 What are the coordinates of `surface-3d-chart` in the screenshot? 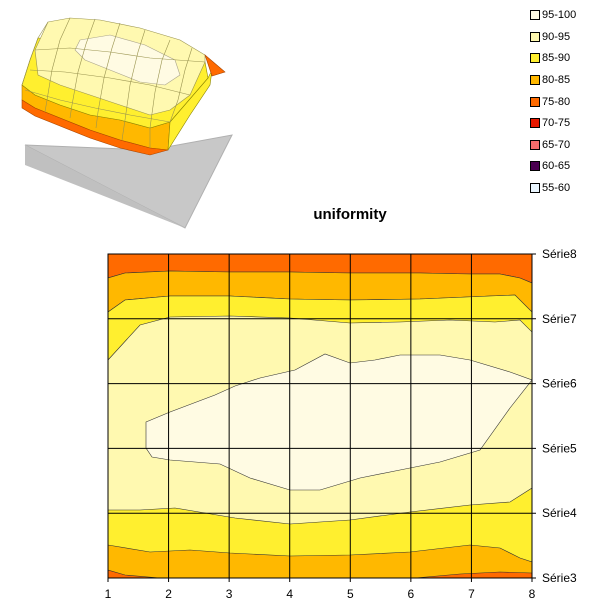 It's located at (127, 123).